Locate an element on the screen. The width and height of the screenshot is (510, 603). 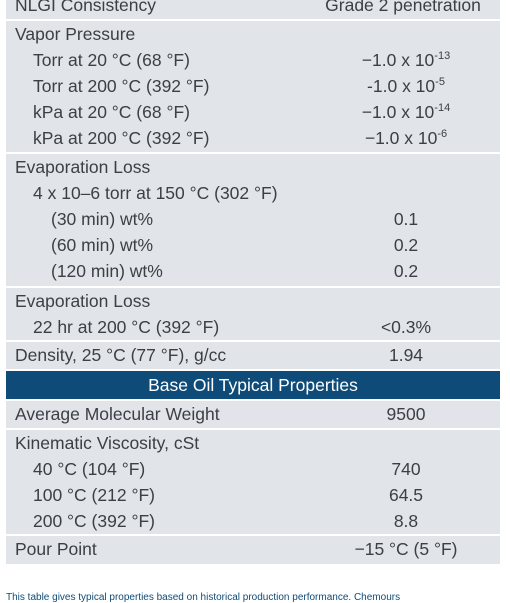
viscosity-item-label: 40 °C (104 °F) is located at coordinates (89, 469).